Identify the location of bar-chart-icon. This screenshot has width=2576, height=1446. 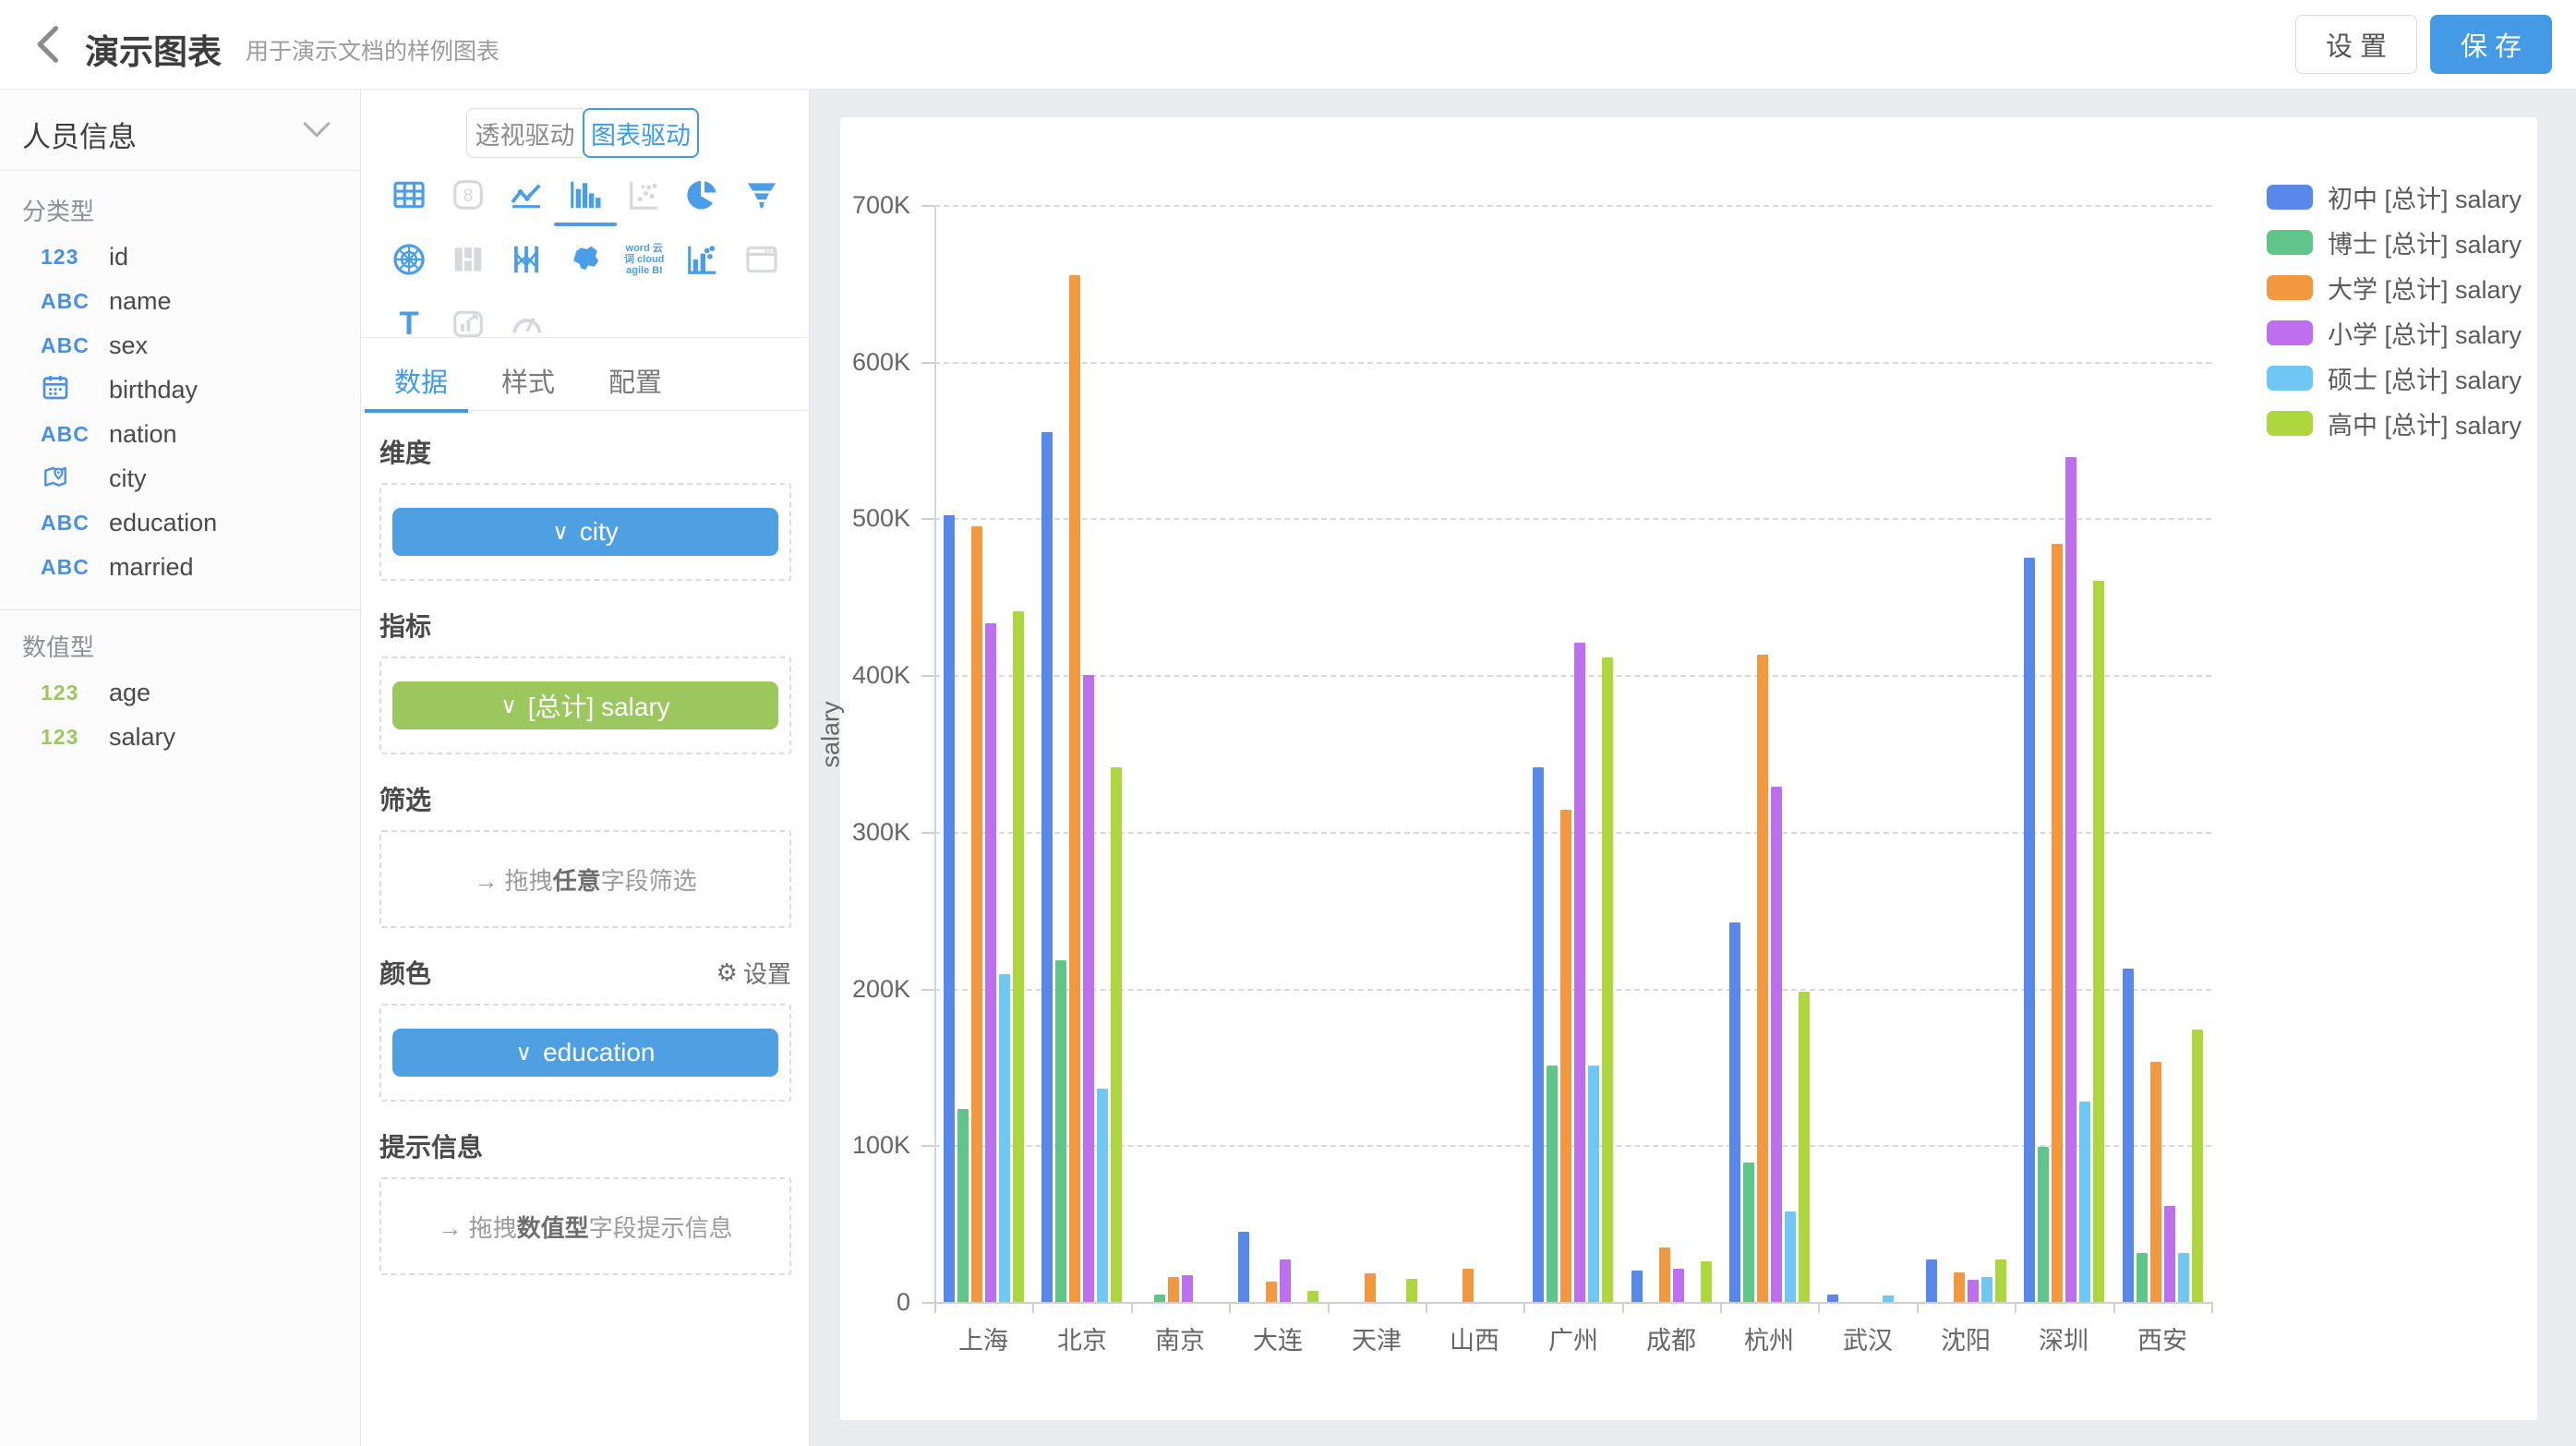
(585, 200).